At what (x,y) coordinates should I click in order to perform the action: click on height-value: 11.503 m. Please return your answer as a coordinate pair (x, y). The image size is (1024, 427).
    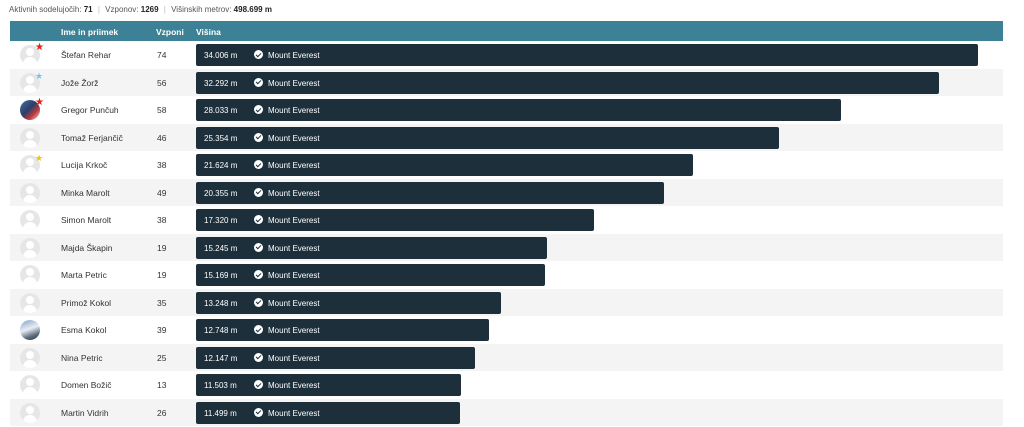
    Looking at the image, I should click on (220, 385).